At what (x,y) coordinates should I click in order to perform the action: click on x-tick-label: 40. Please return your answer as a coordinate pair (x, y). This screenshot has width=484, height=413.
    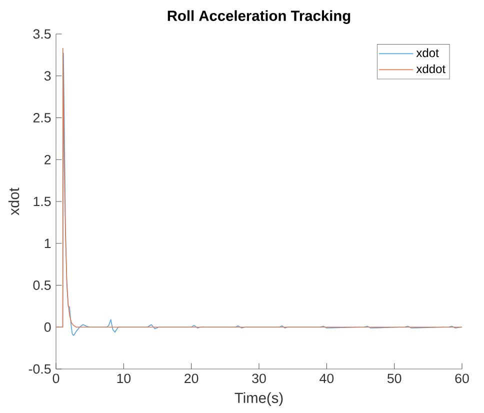
    Looking at the image, I should click on (327, 379).